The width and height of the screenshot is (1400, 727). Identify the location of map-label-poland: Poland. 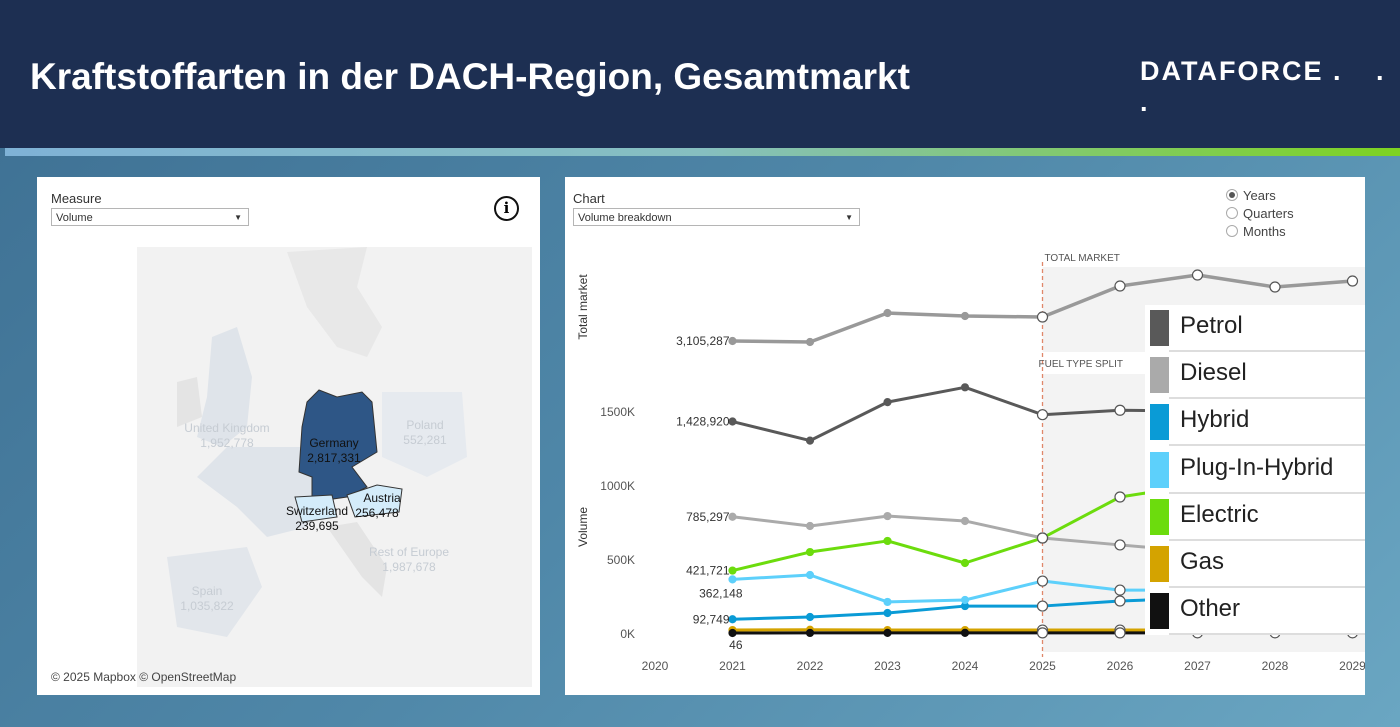
(424, 425).